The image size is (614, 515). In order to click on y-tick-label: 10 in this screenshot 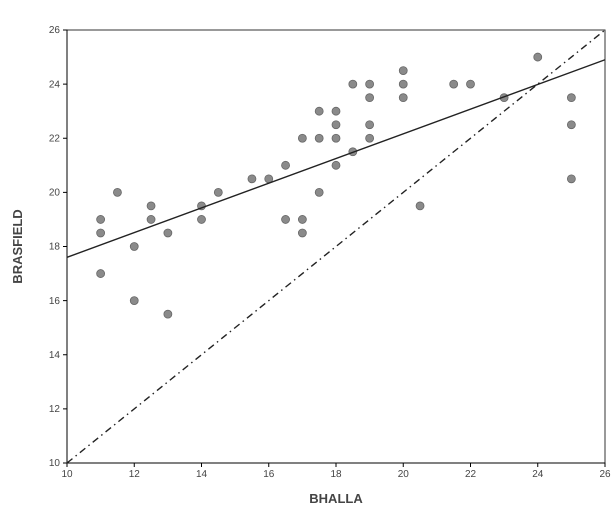, I will do `click(54, 464)`.